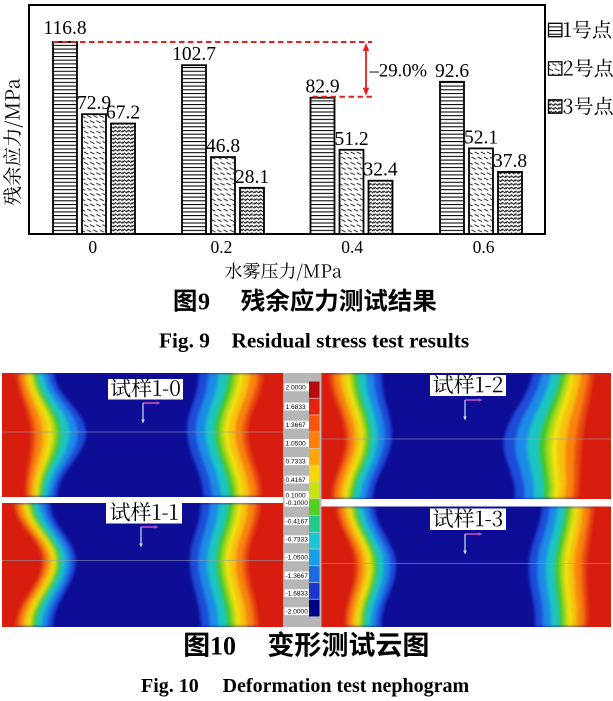 Image resolution: width=613 pixels, height=701 pixels. What do you see at coordinates (297, 503) in the screenshot?
I see `svg-text: -0.1000` at bounding box center [297, 503].